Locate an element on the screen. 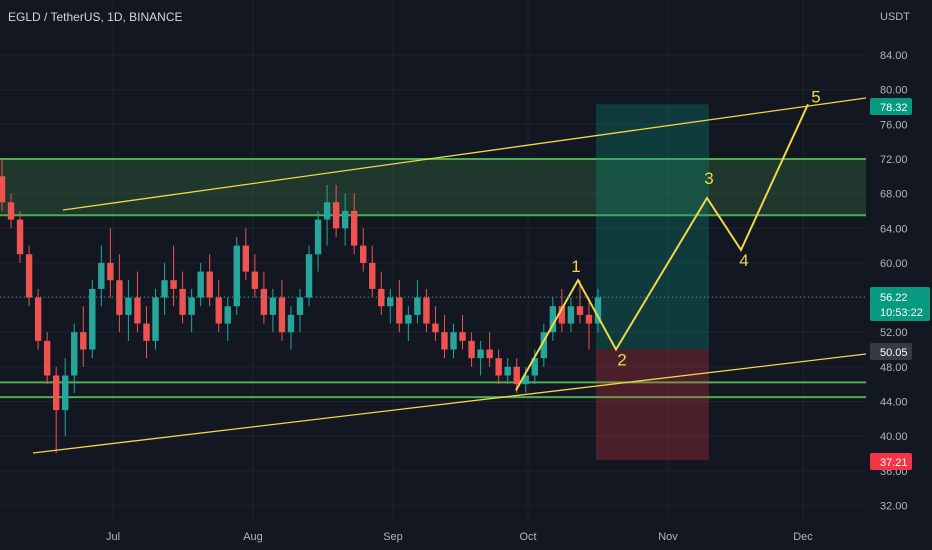 This screenshot has width=932, height=550. symbol-title: EGLD / TetherUS, 1D, BINANCE is located at coordinates (95, 17).